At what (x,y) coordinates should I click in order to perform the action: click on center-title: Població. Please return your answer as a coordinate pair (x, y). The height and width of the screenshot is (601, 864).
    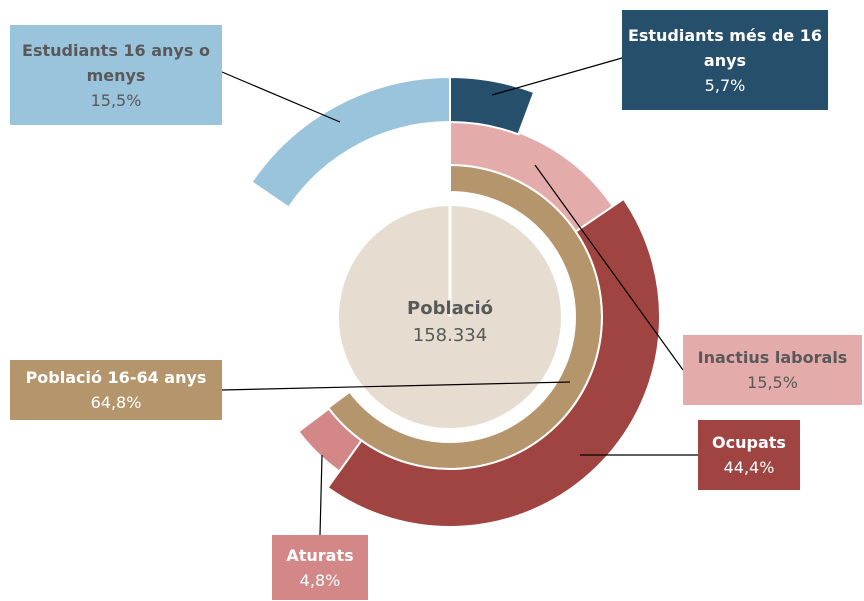
    Looking at the image, I should click on (450, 308).